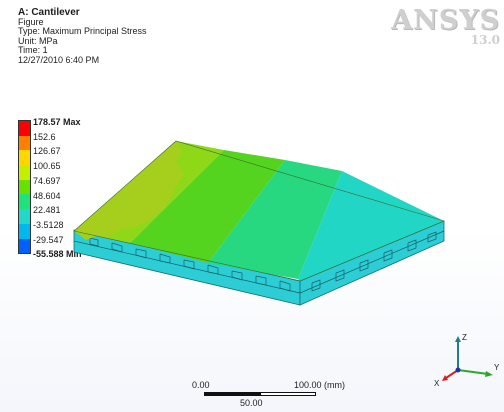 The width and height of the screenshot is (504, 412). Describe the element at coordinates (288, 394) in the screenshot. I see `scale-bar-light-segment` at that location.